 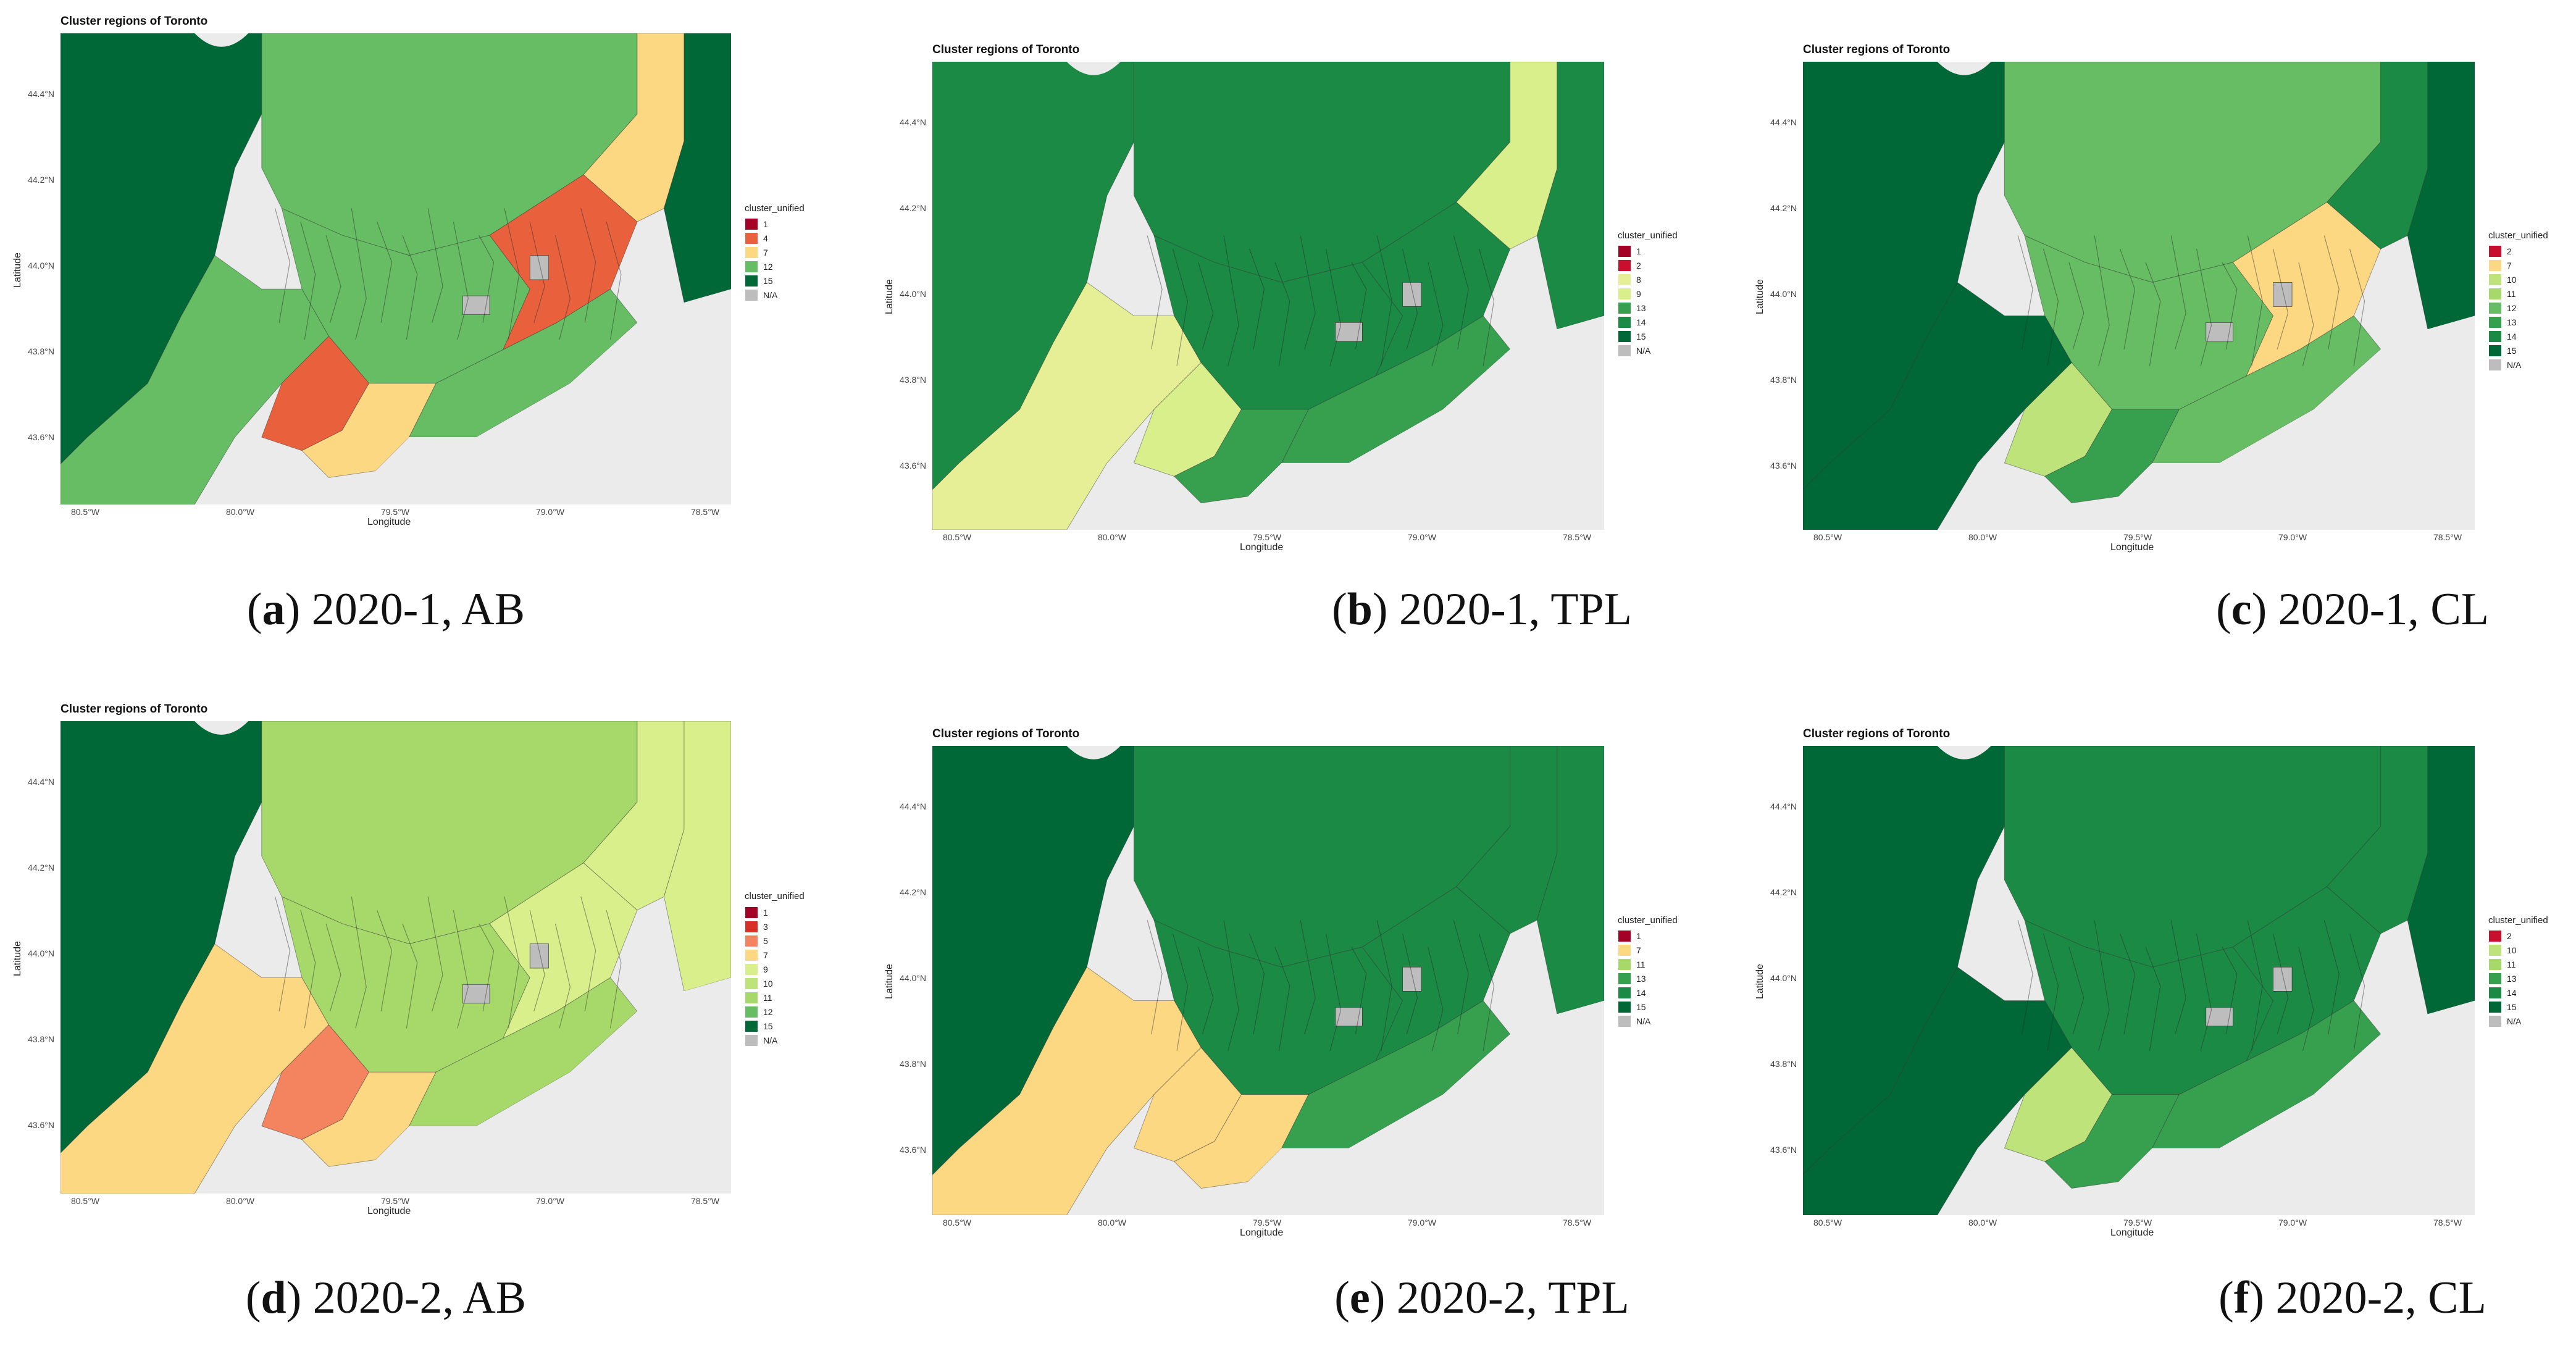 What do you see at coordinates (1641, 1008) in the screenshot?
I see `legend-label: 15` at bounding box center [1641, 1008].